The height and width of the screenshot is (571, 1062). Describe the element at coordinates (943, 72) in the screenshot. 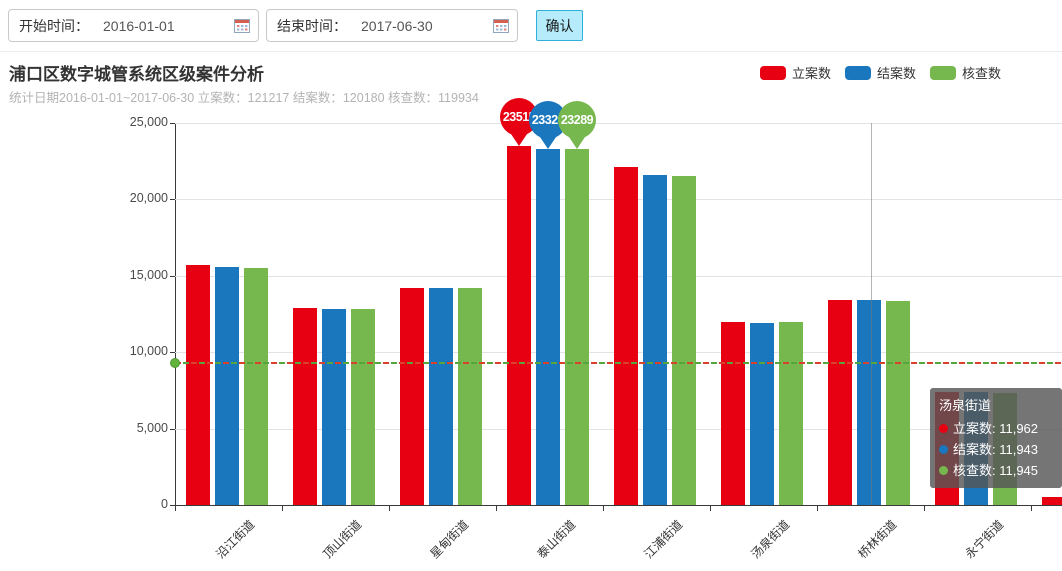

I see `legend-swatch-green` at that location.